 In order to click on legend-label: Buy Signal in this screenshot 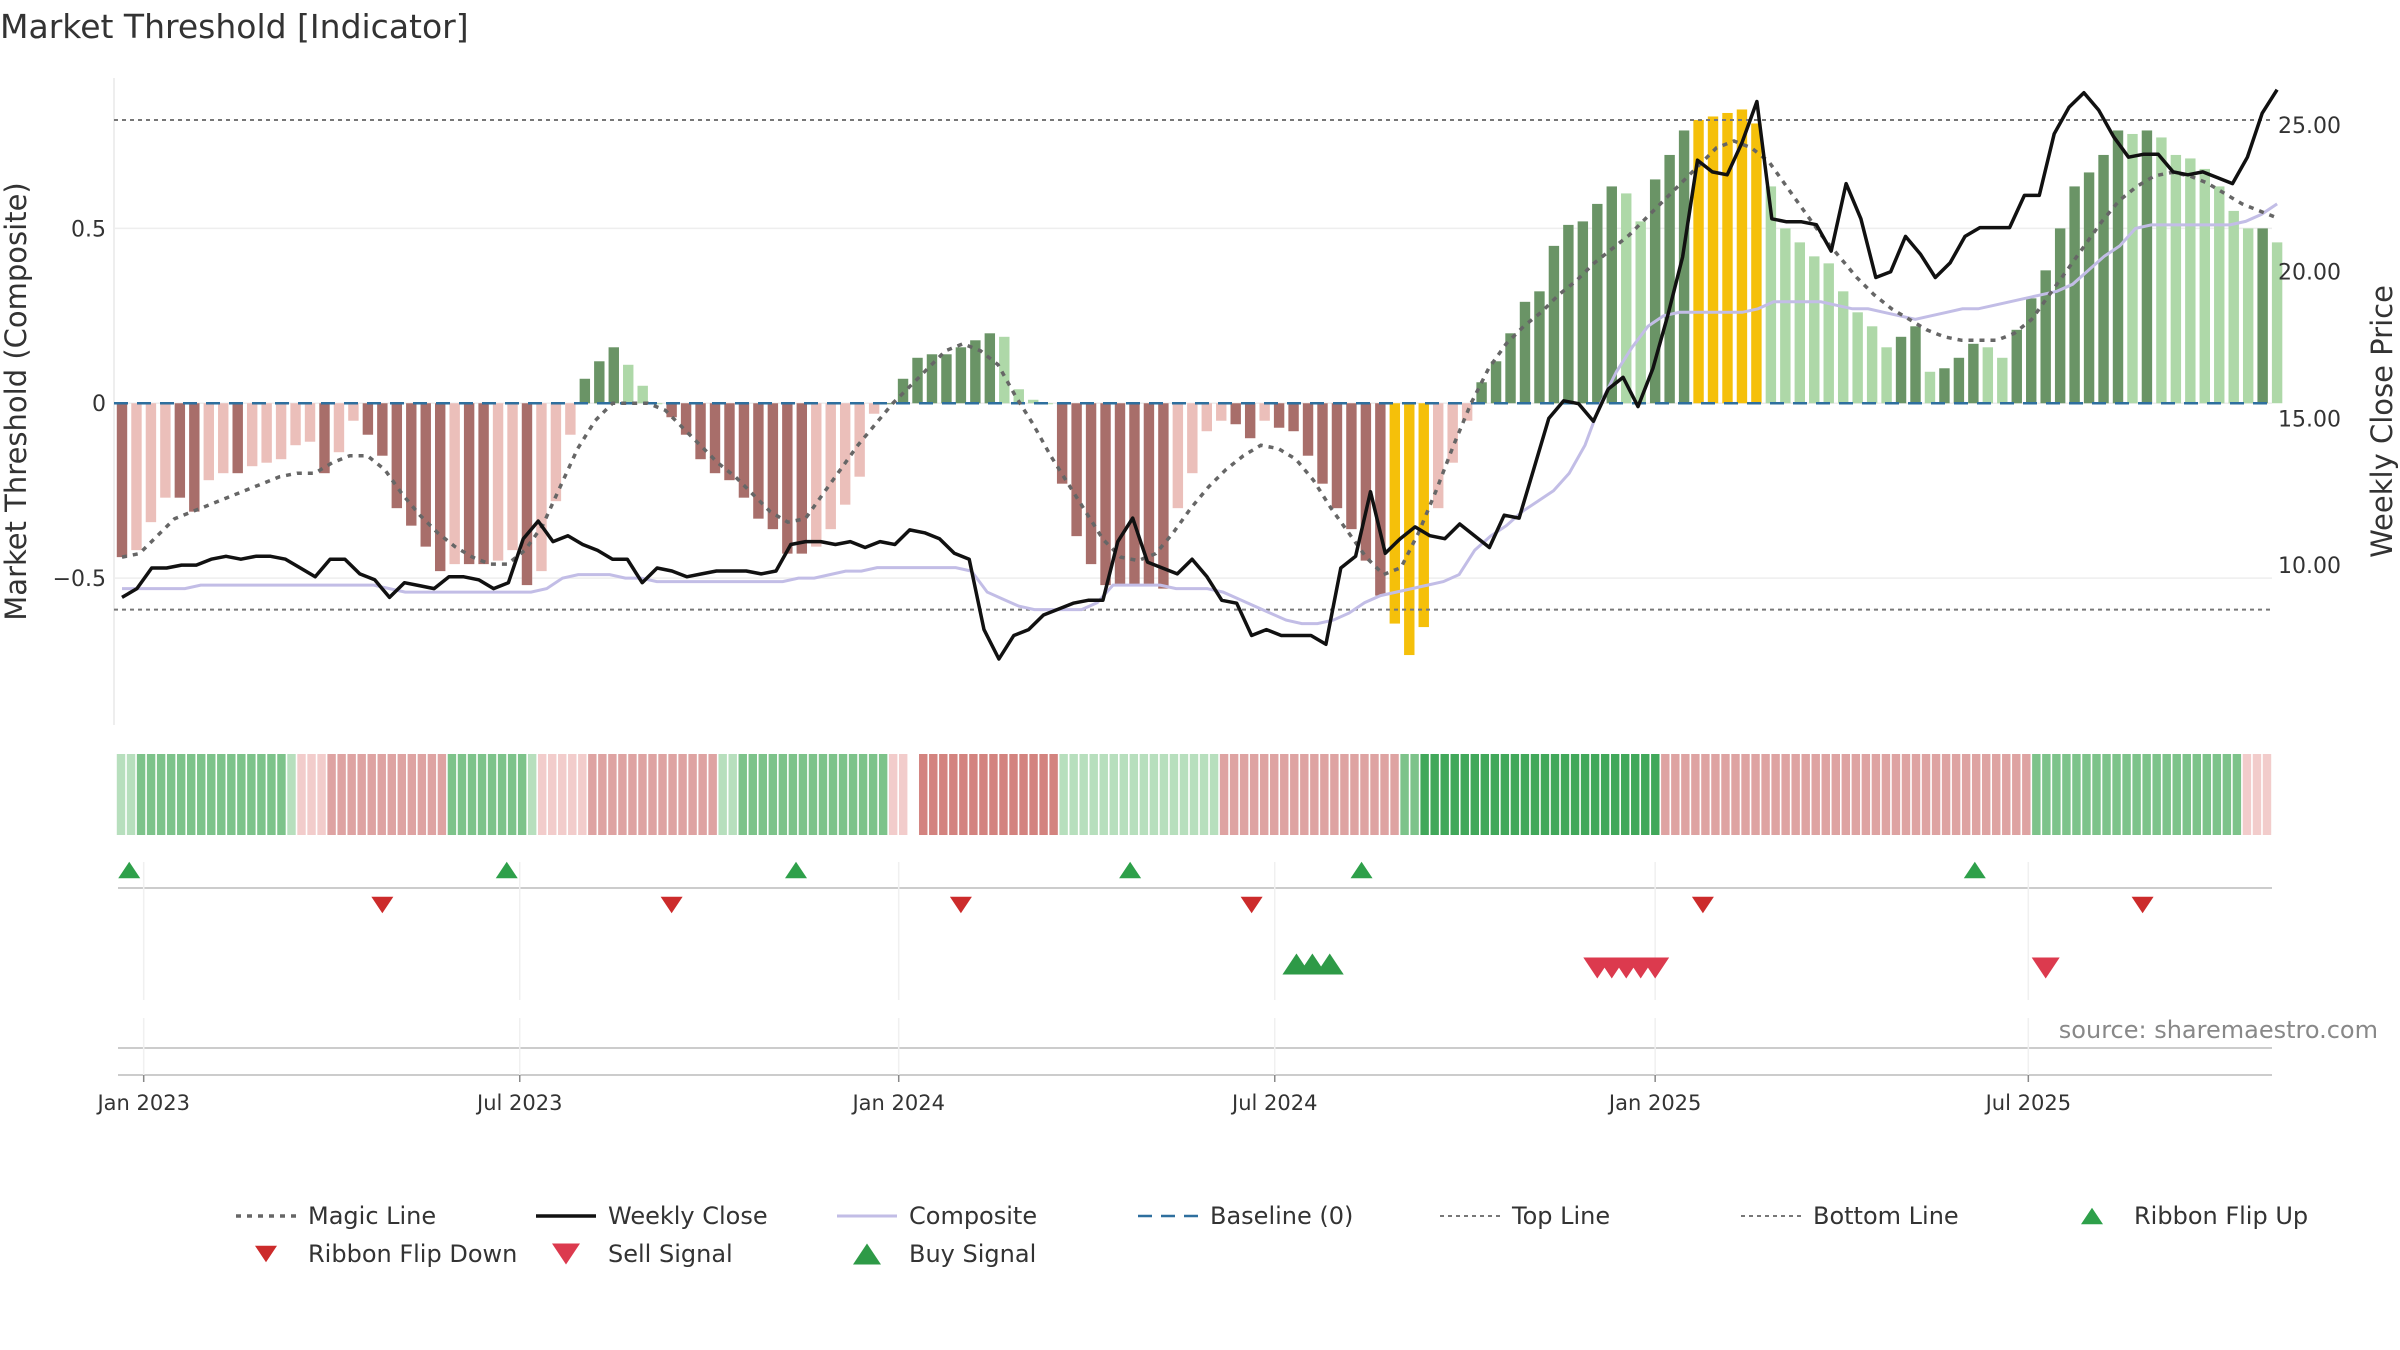, I will do `click(972, 1254)`.